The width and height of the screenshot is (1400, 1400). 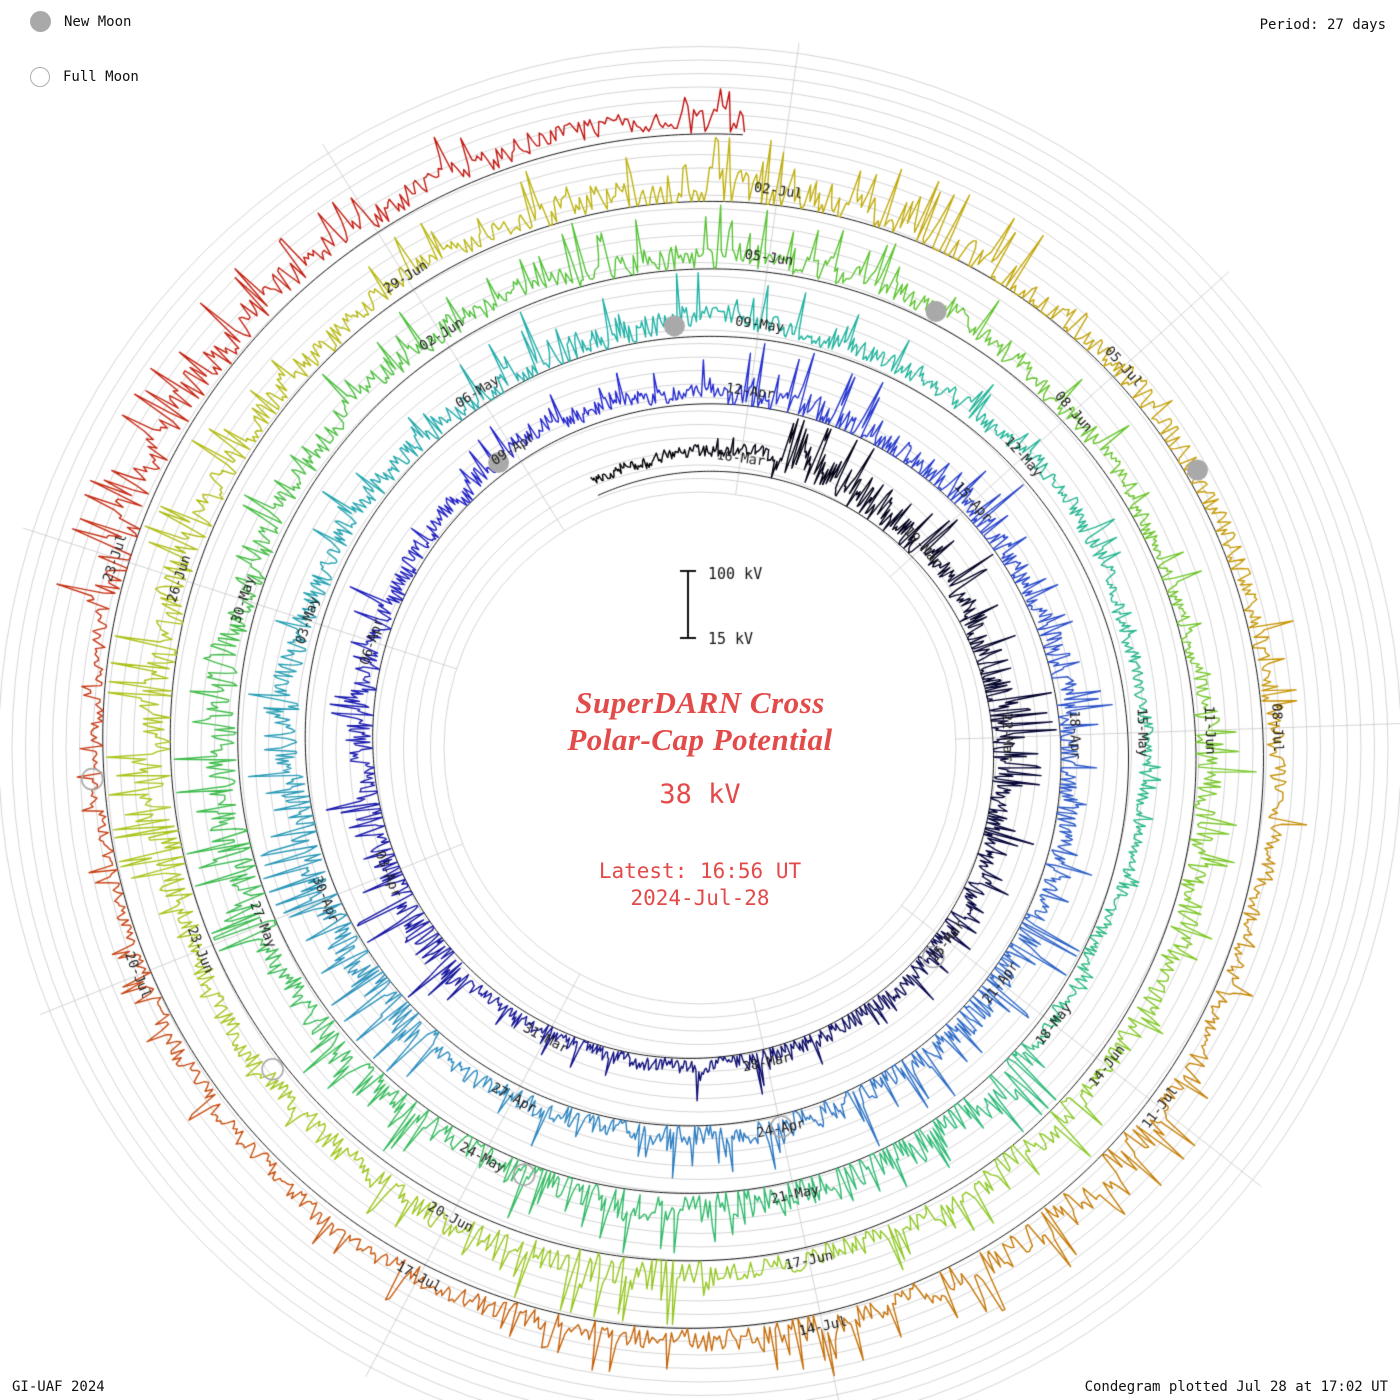 I want to click on chart-title-line1: SuperDARN Cross, so click(x=700, y=702).